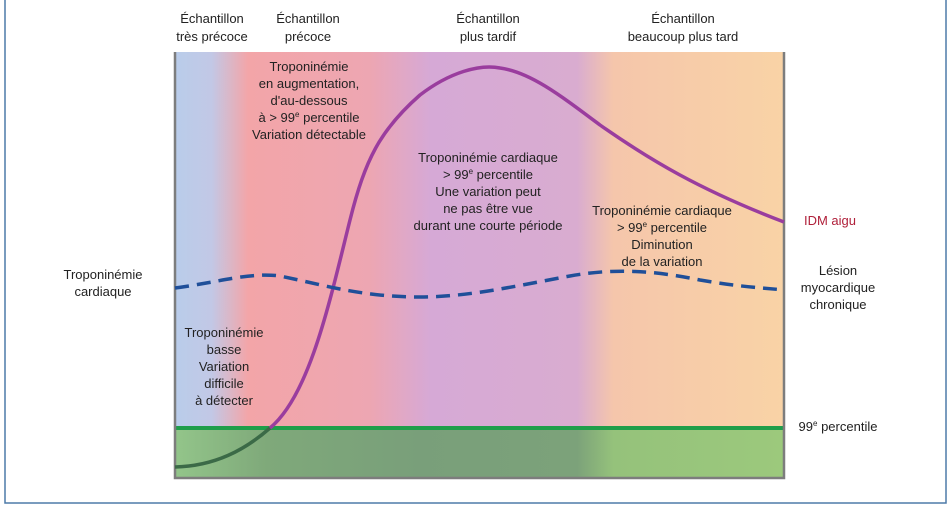 The width and height of the screenshot is (951, 521). Describe the element at coordinates (224, 400) in the screenshot. I see `annotation: à détecter` at that location.